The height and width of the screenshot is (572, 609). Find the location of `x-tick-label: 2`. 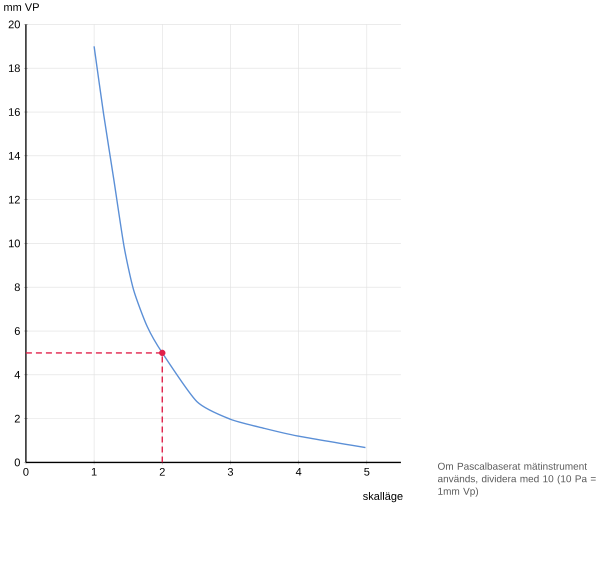

x-tick-label: 2 is located at coordinates (162, 472).